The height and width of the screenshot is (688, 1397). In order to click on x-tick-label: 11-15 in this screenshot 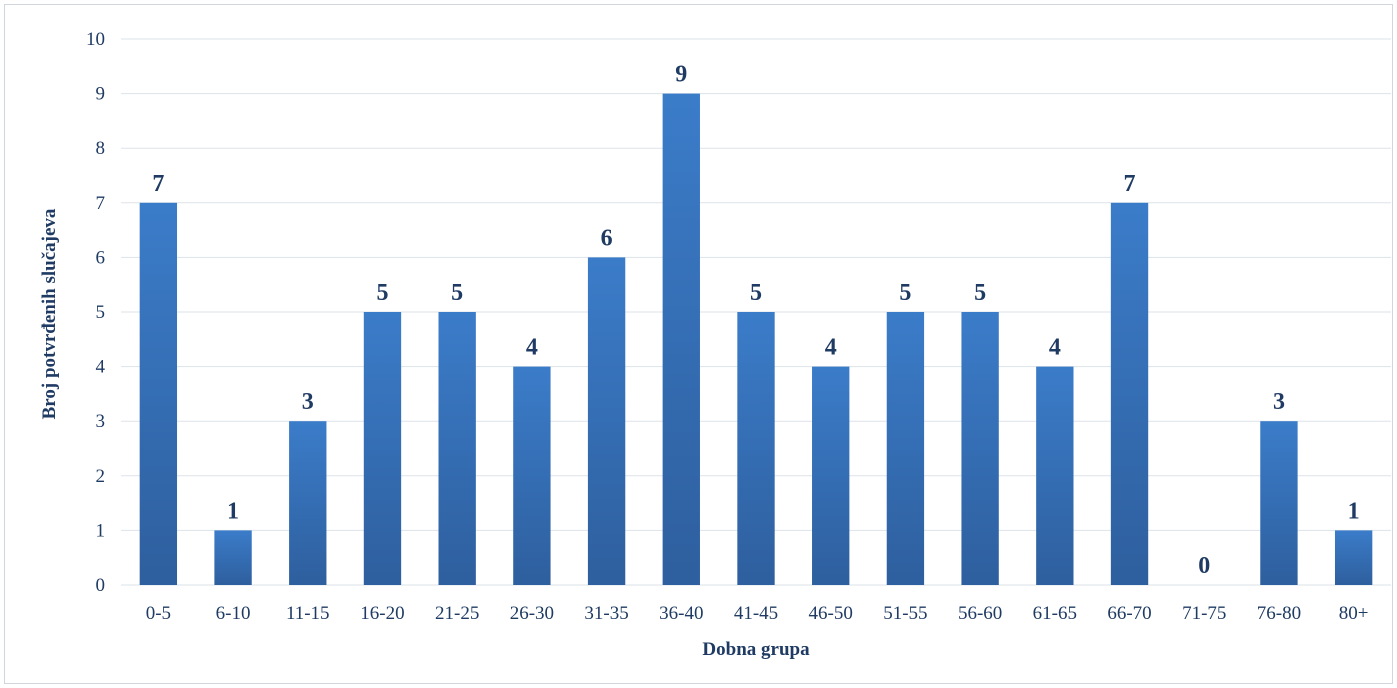, I will do `click(308, 613)`.